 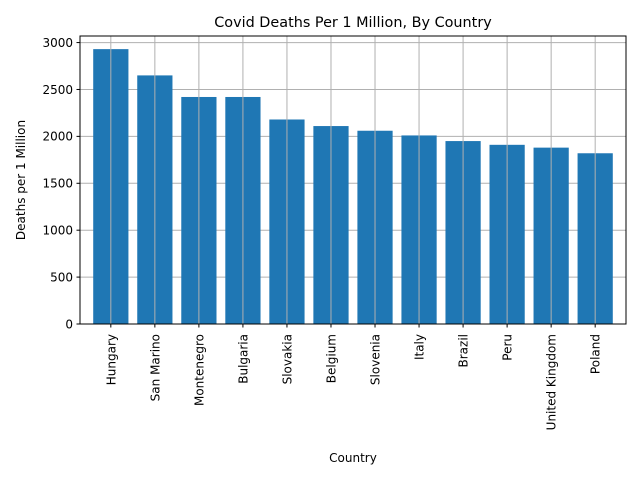 I want to click on x-tick-label: San Marino, so click(x=155, y=367).